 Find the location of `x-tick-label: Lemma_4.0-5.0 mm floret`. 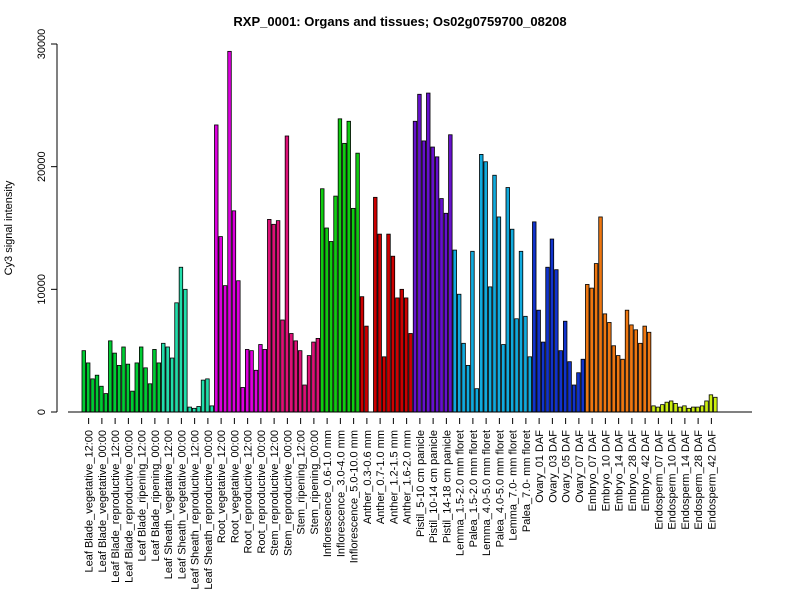

x-tick-label: Lemma_4.0-5.0 mm floret is located at coordinates (487, 493).